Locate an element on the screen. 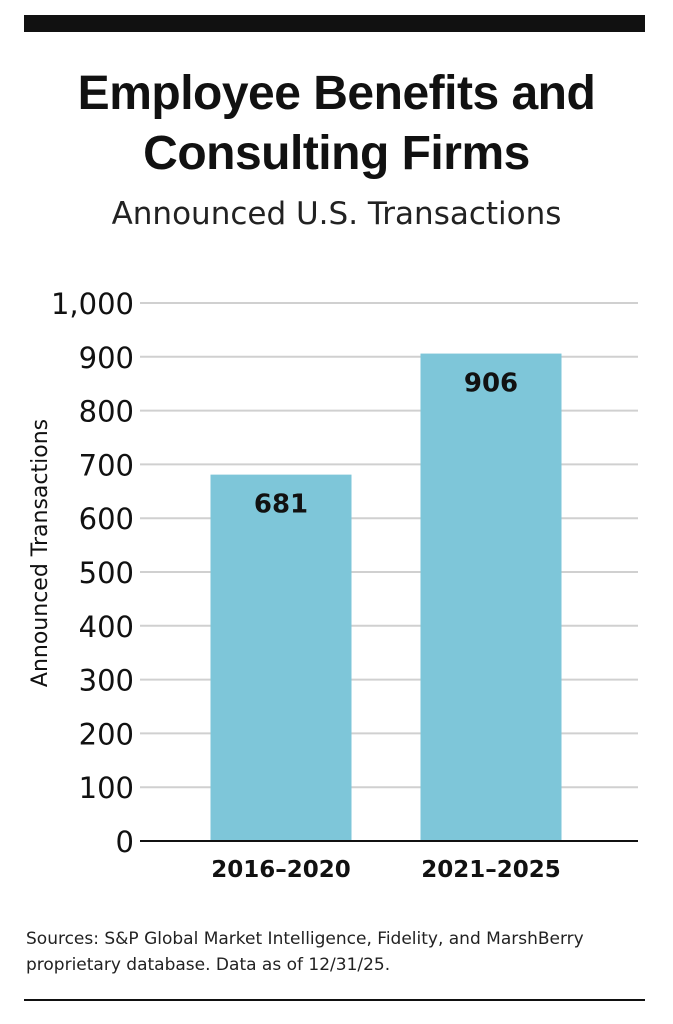 Image resolution: width=673 pixels, height=1024 pixels. y-tick-label: 100 is located at coordinates (106, 788).